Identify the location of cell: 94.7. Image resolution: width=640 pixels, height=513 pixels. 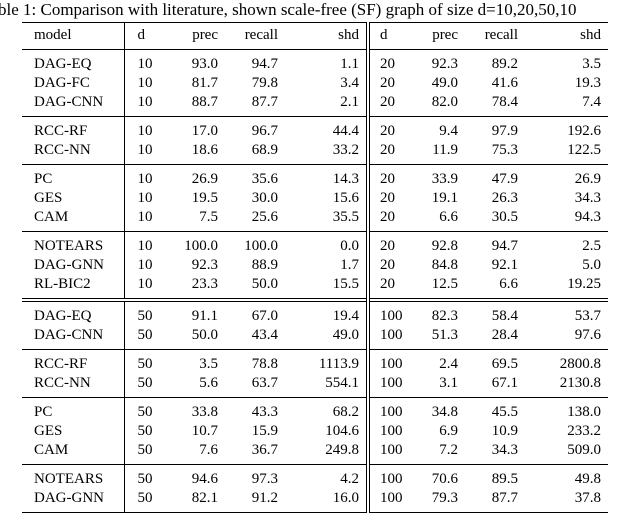
(264, 64).